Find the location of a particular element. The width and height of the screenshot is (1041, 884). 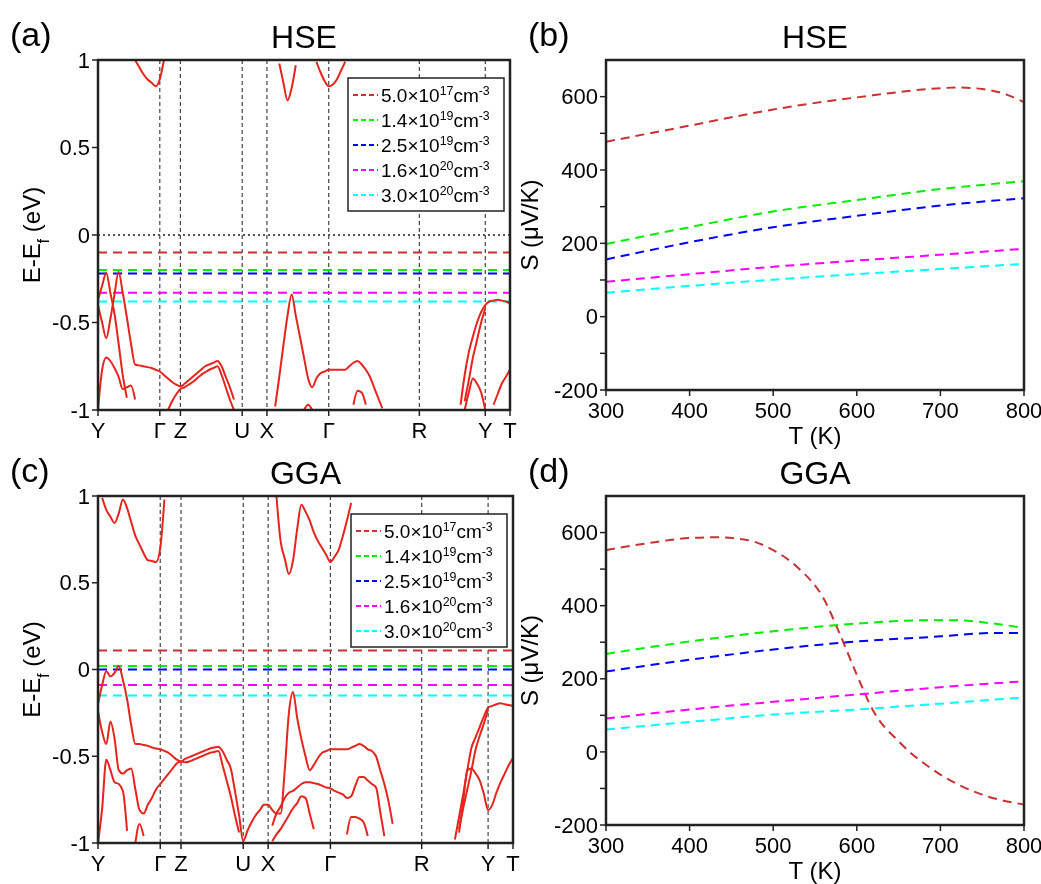

text: (d) is located at coordinates (549, 470).